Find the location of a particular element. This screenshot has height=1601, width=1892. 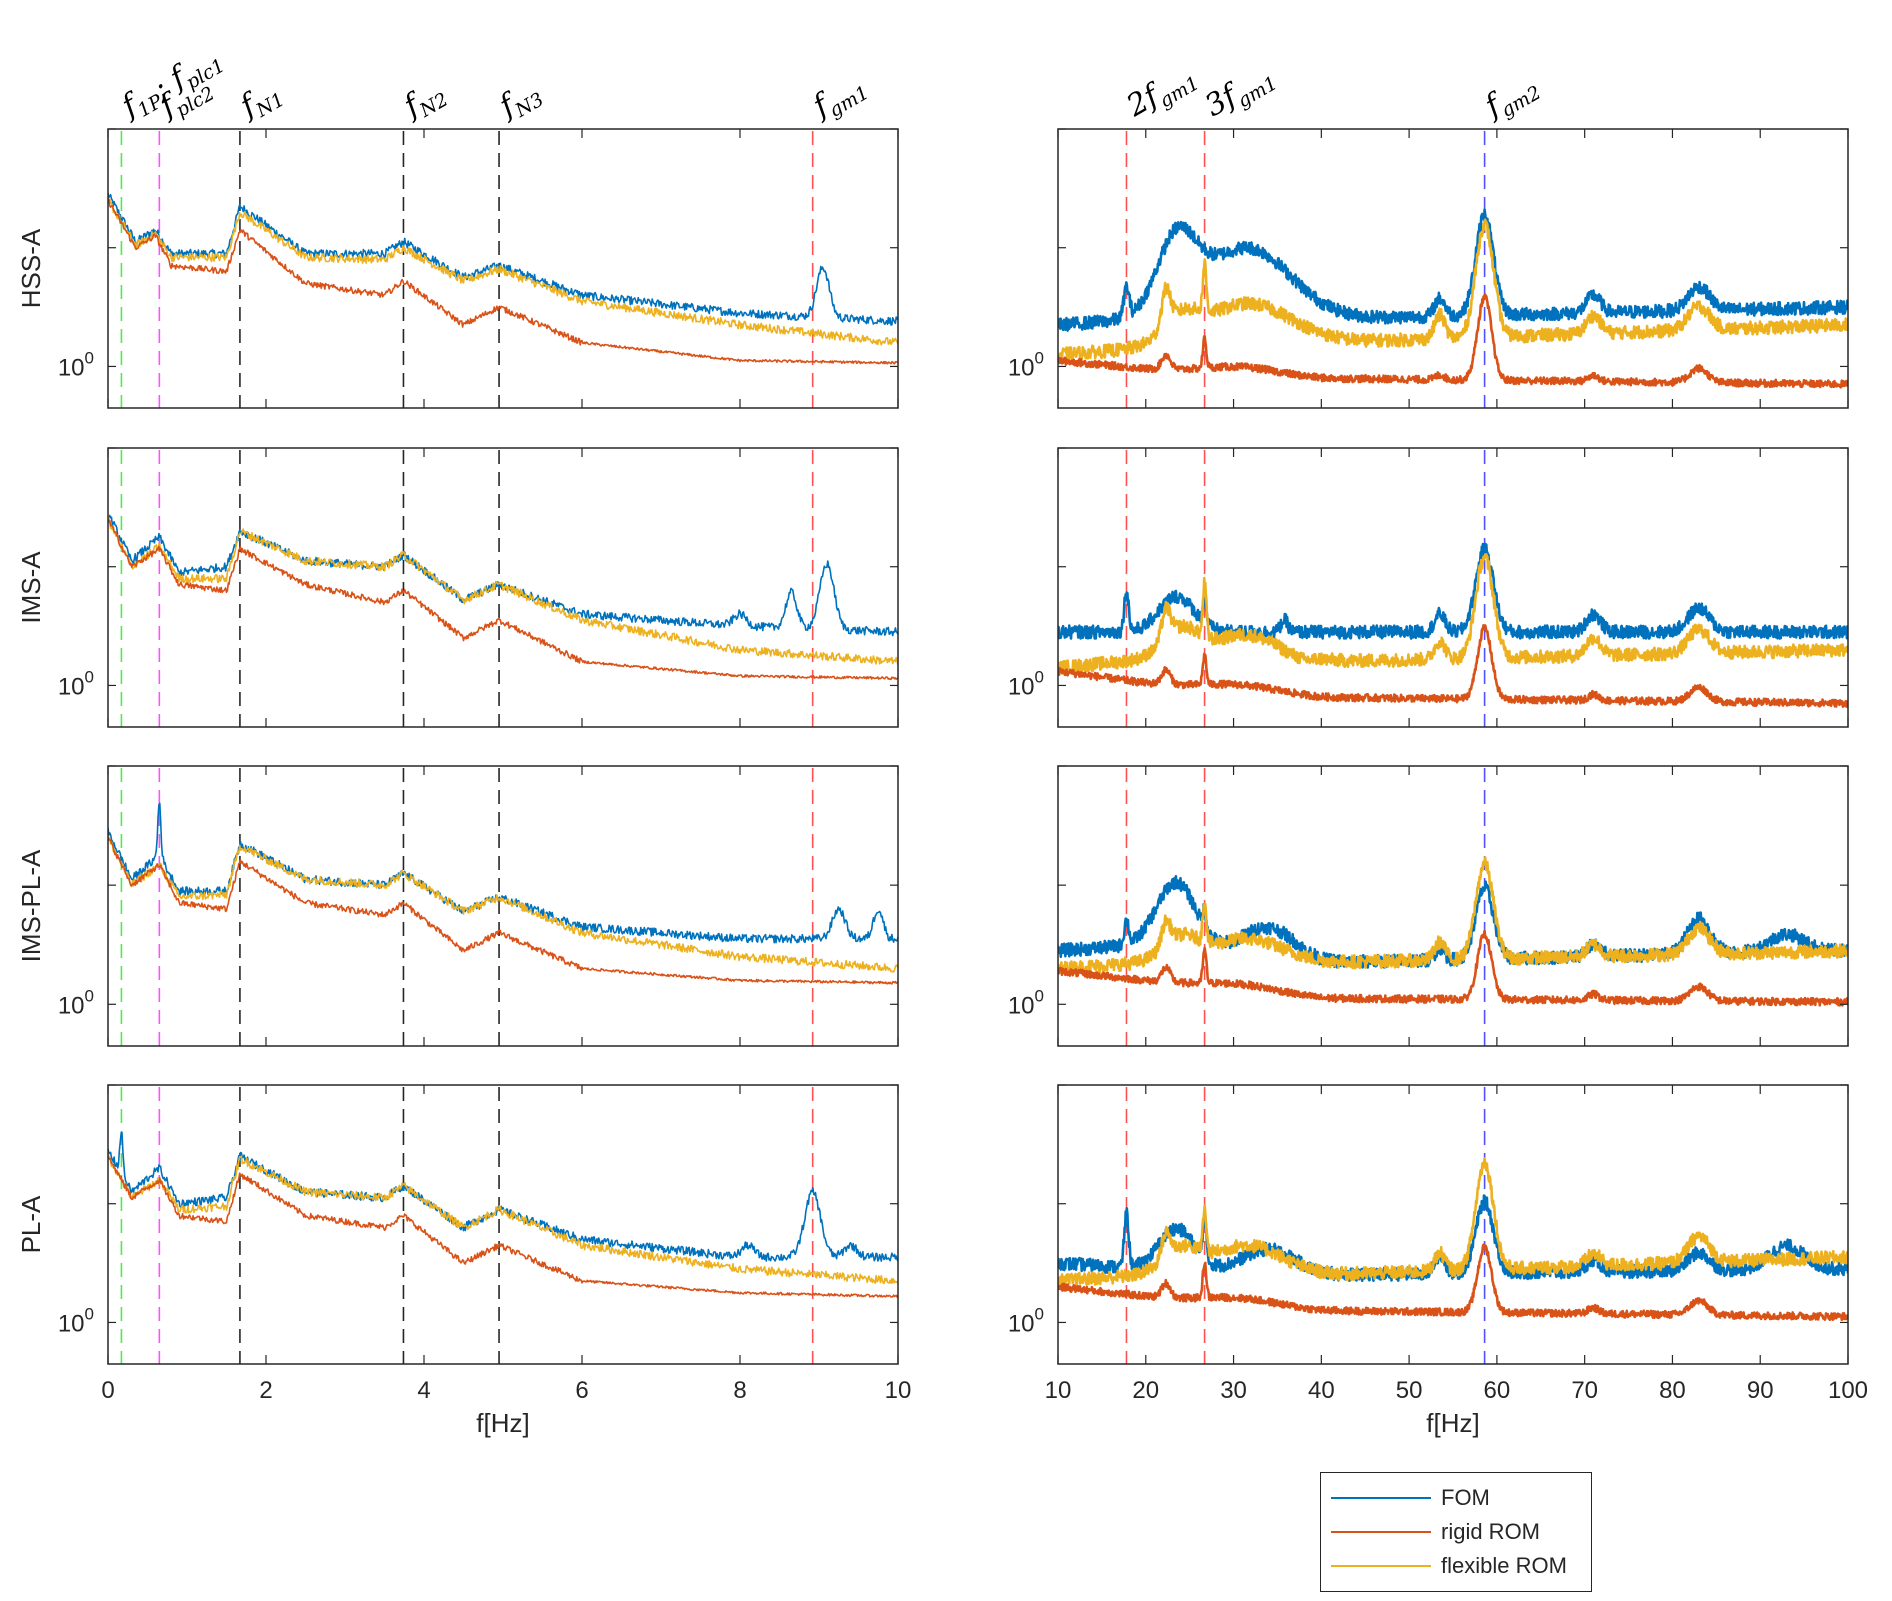

row-label: IMS-PL-A is located at coordinates (31, 905).